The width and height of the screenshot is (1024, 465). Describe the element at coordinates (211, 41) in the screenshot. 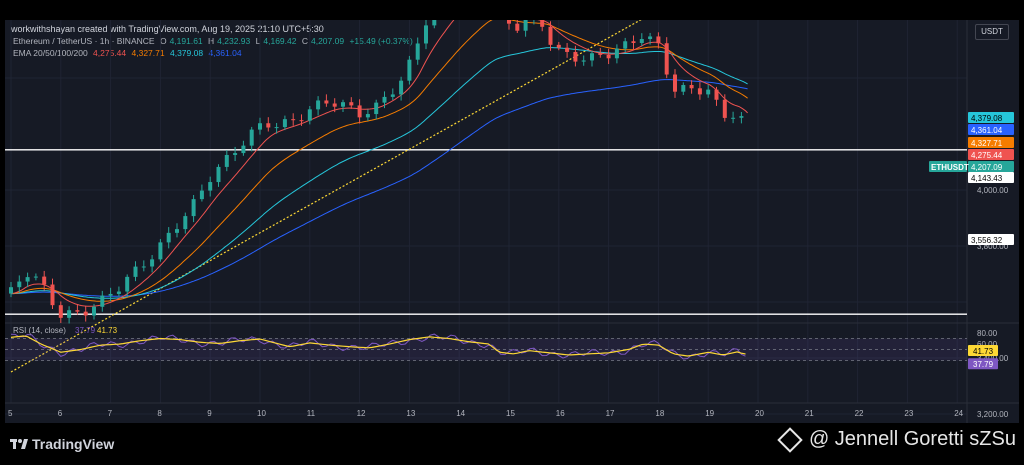

I see `high-label: H` at that location.